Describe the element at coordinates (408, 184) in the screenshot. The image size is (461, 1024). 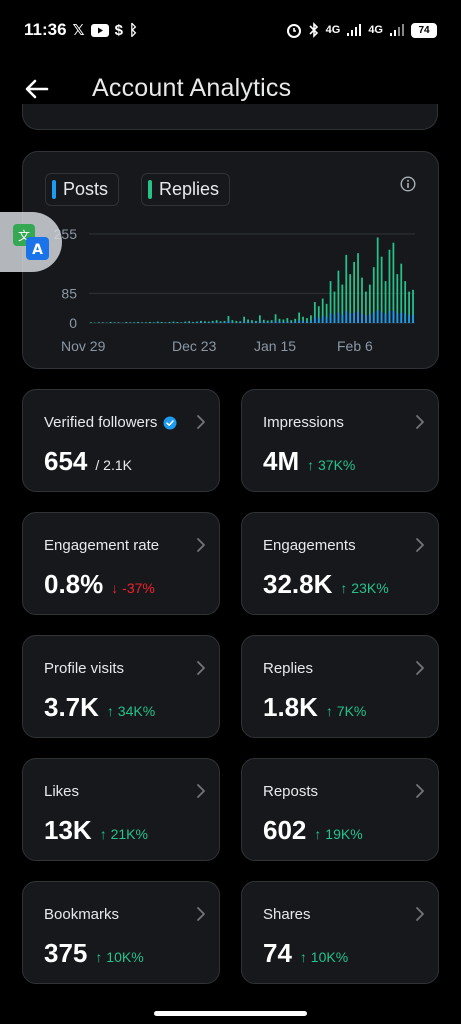
I see `info-icon` at that location.